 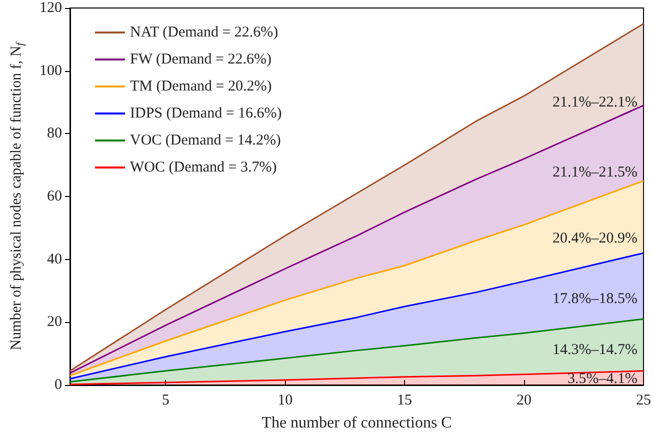 I want to click on y-tick-label: 40, so click(x=54, y=259).